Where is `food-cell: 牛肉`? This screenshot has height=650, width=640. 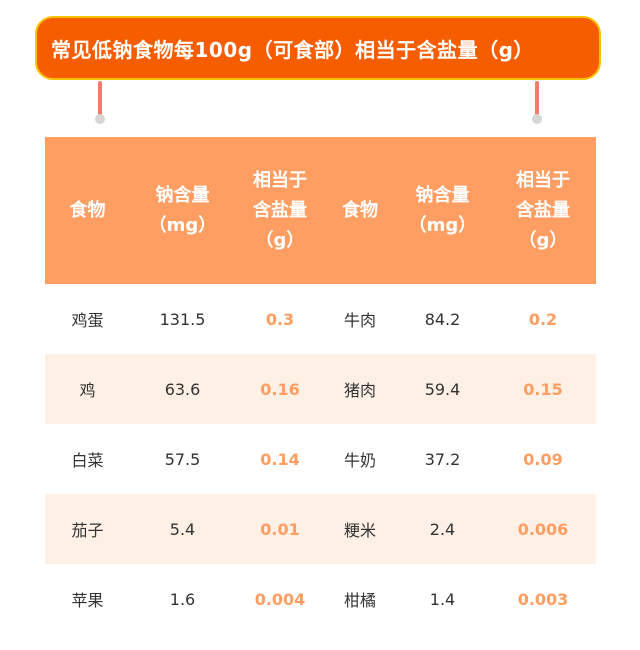
food-cell: 牛肉 is located at coordinates (359, 320).